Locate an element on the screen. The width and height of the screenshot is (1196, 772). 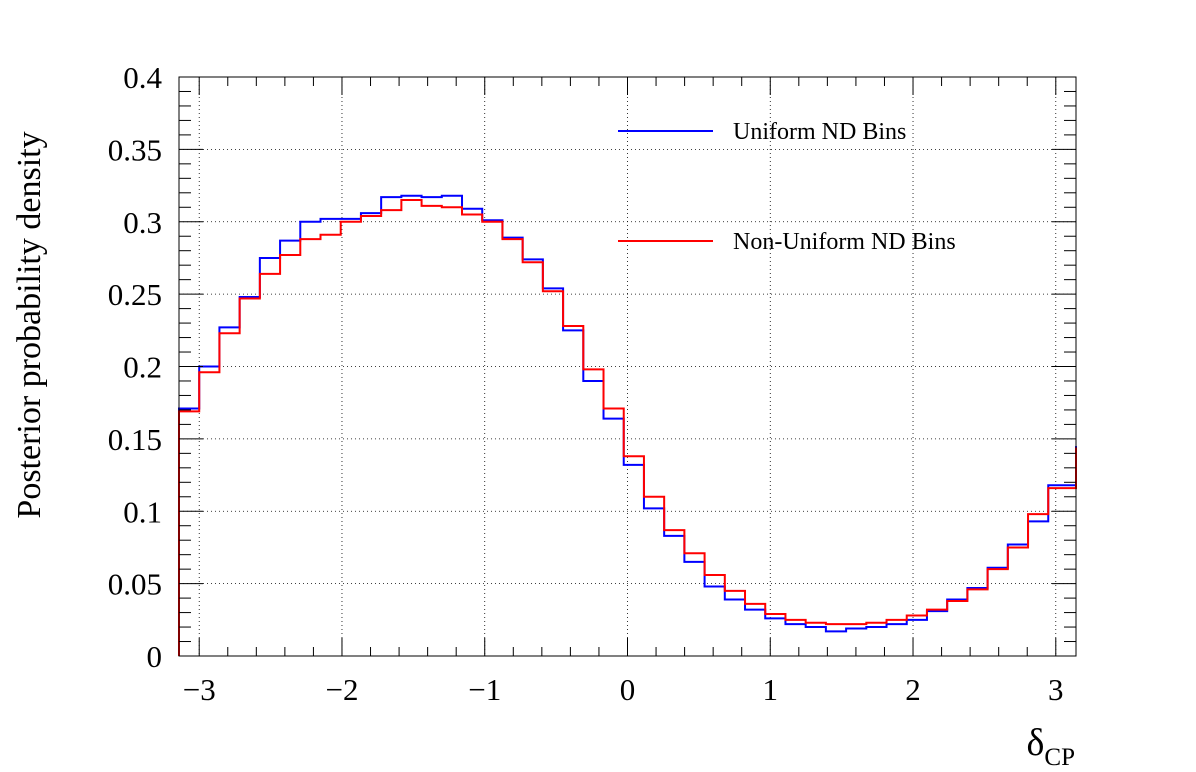
y-tick-label: 0.1 is located at coordinates (142, 511).